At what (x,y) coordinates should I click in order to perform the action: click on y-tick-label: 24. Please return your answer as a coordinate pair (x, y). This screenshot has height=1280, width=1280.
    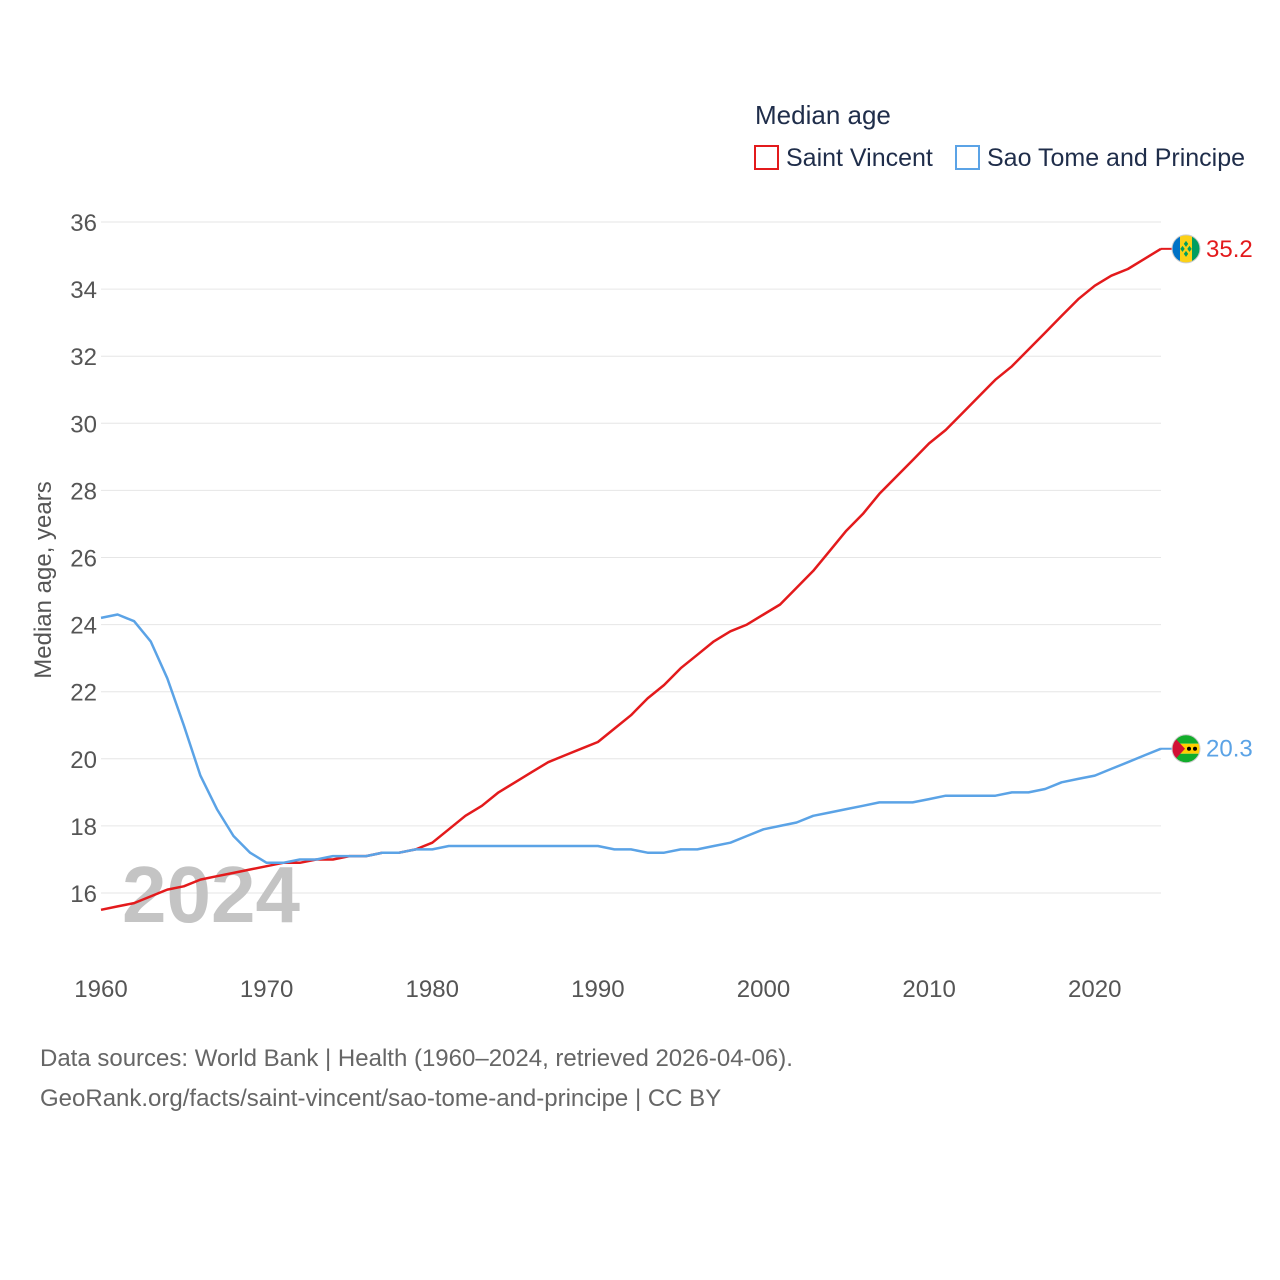
    Looking at the image, I should click on (83, 626).